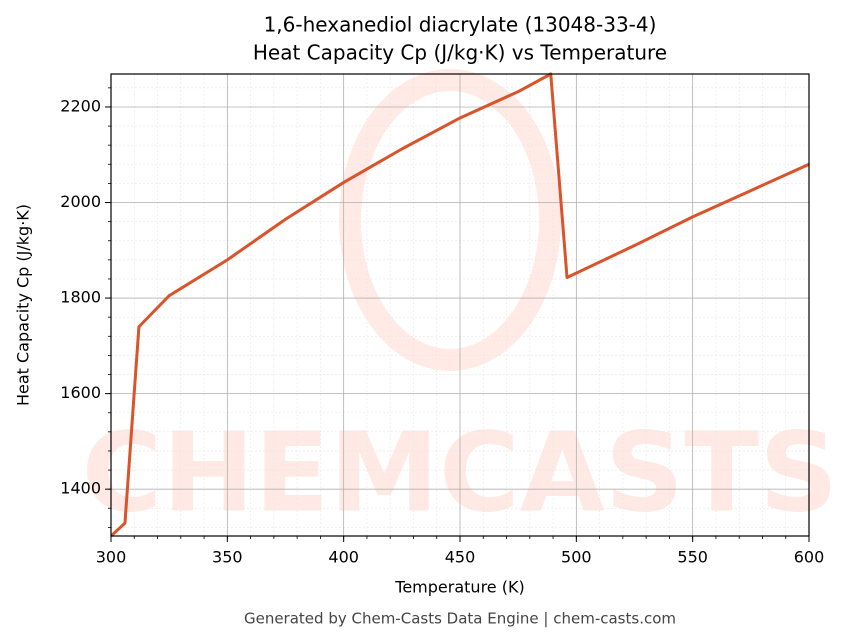 This screenshot has height=644, width=843. What do you see at coordinates (23, 305) in the screenshot?
I see `y-axis-label: Heat Capacity Cp (J/kg·K)` at bounding box center [23, 305].